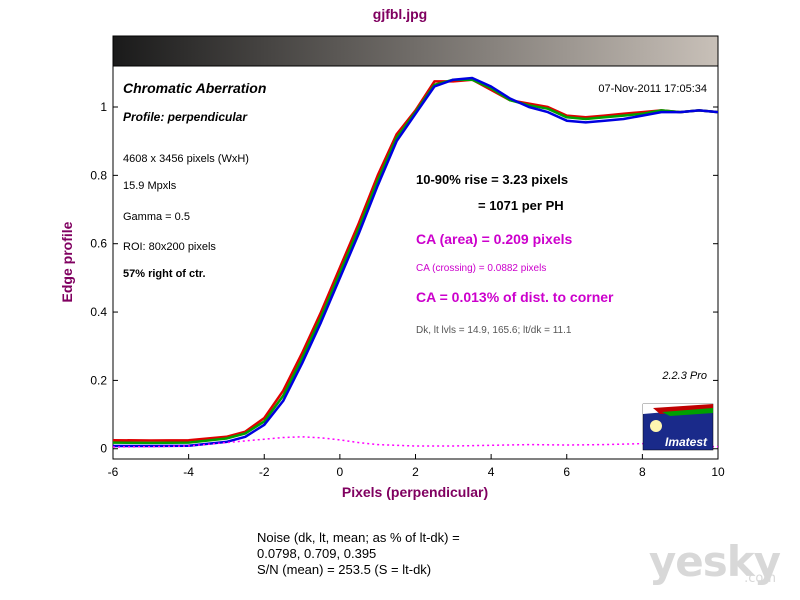 The image size is (800, 600). Describe the element at coordinates (98, 175) in the screenshot. I see `y-tick-label: 0.8` at that location.